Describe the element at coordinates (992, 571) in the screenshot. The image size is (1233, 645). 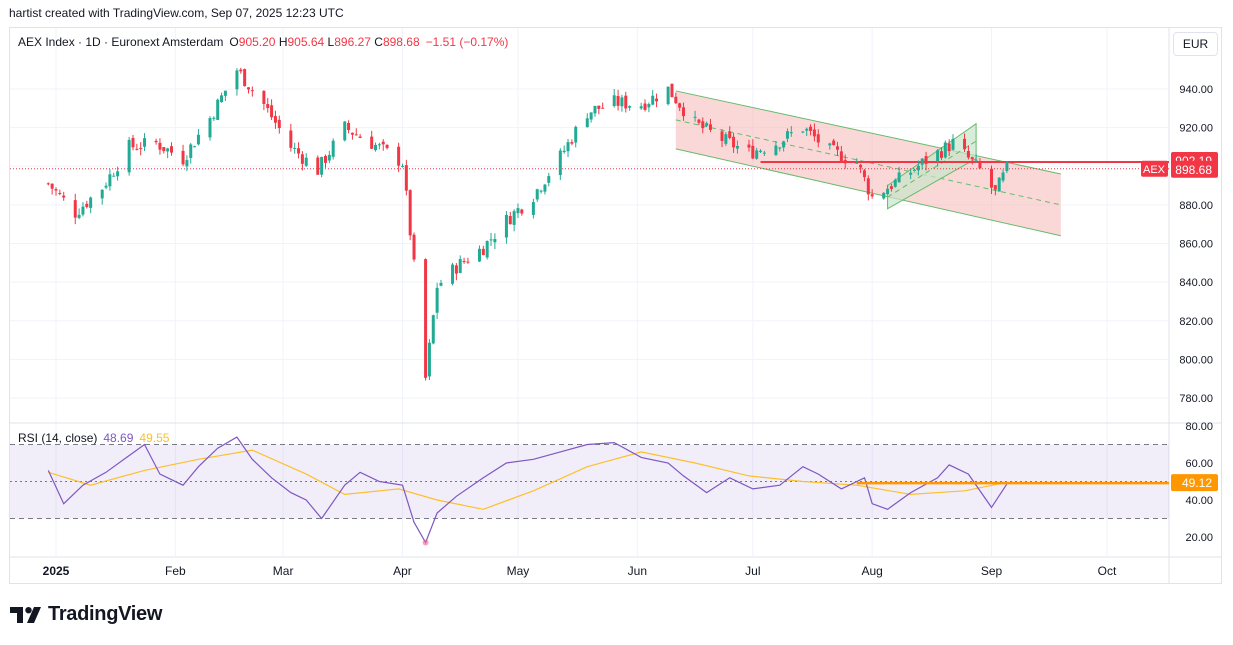
I see `time-tick-label: Sep` at that location.